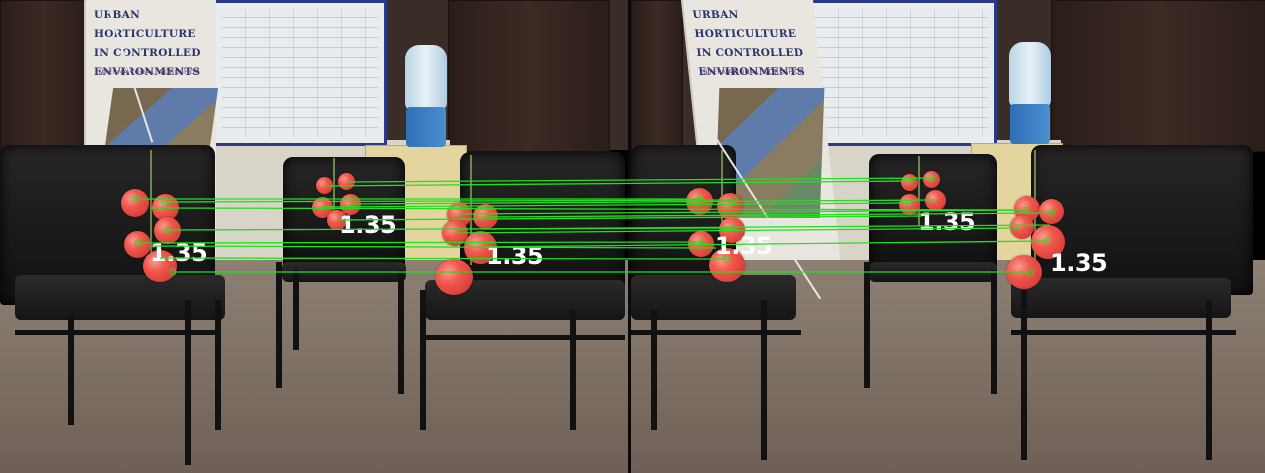 The image size is (1265, 473). I want to click on banner-subtitle: INTERNATIONAL WORKSHOP, so click(148, 72).